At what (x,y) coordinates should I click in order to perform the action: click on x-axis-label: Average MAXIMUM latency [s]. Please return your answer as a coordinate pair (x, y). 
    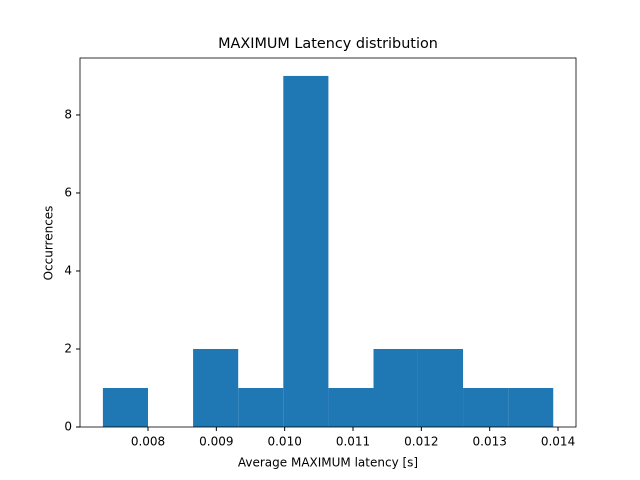
    Looking at the image, I should click on (328, 463).